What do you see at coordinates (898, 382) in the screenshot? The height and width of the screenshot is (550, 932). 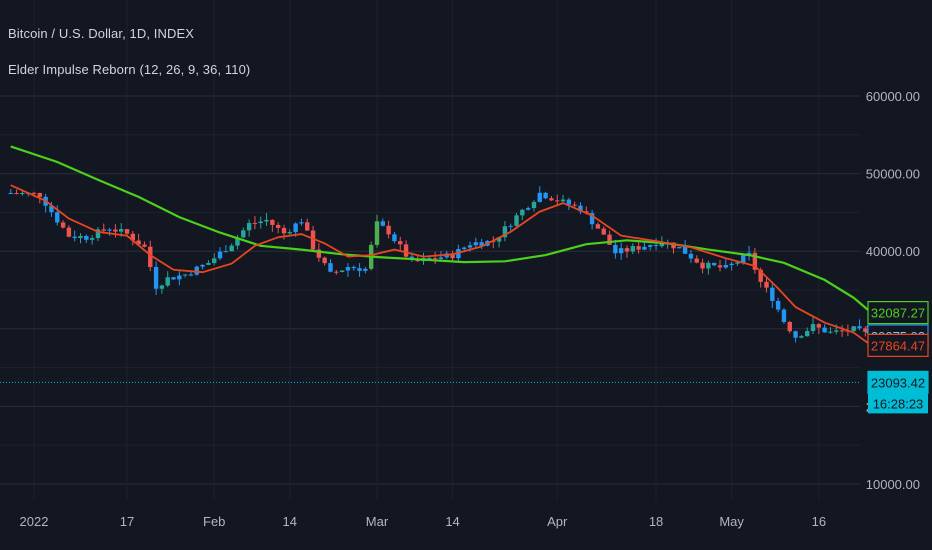 I see `price-label-text: 23093.42` at bounding box center [898, 382].